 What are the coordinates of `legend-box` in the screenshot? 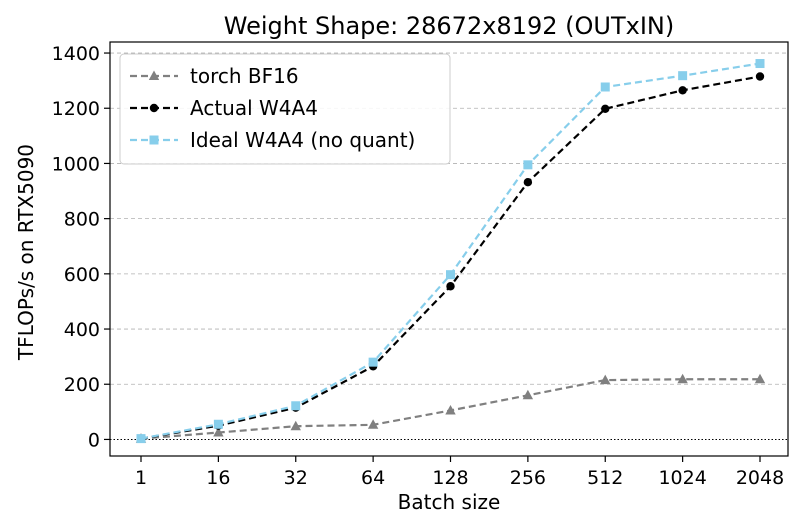 It's located at (285, 109).